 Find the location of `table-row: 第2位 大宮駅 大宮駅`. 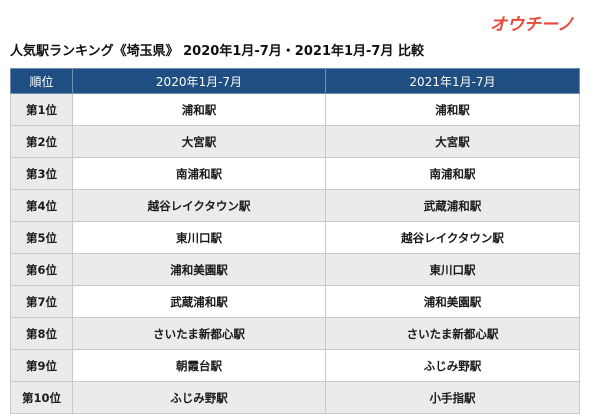

table-row: 第2位 大宮駅 大宮駅 is located at coordinates (295, 141).